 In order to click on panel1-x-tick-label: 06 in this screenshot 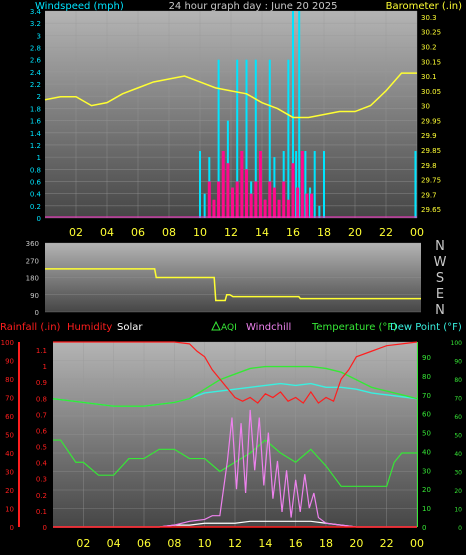, I will do `click(138, 232)`.